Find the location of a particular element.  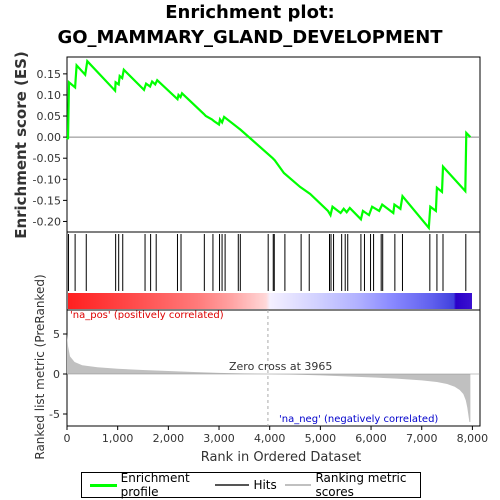

legend-enrichment-swatch is located at coordinates (103, 485).